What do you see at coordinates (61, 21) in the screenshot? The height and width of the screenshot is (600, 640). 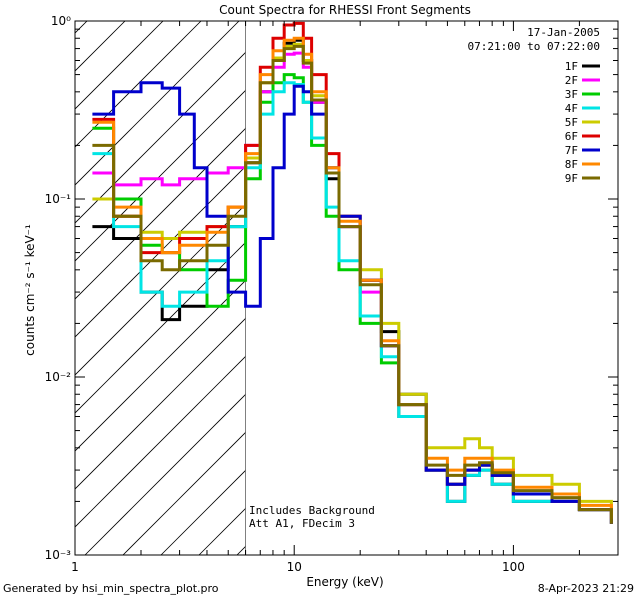 I see `y-tick-label: 10⁰` at bounding box center [61, 21].